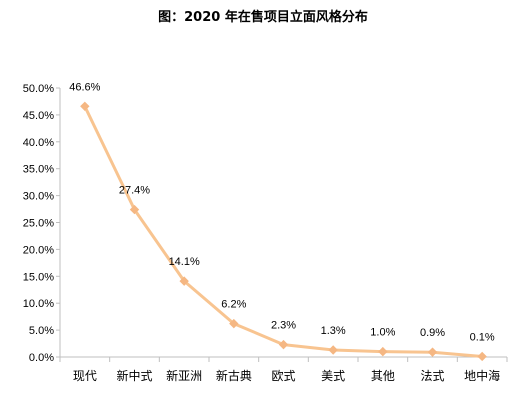 This screenshot has width=526, height=402. I want to click on x-category-label: 法式, so click(432, 376).